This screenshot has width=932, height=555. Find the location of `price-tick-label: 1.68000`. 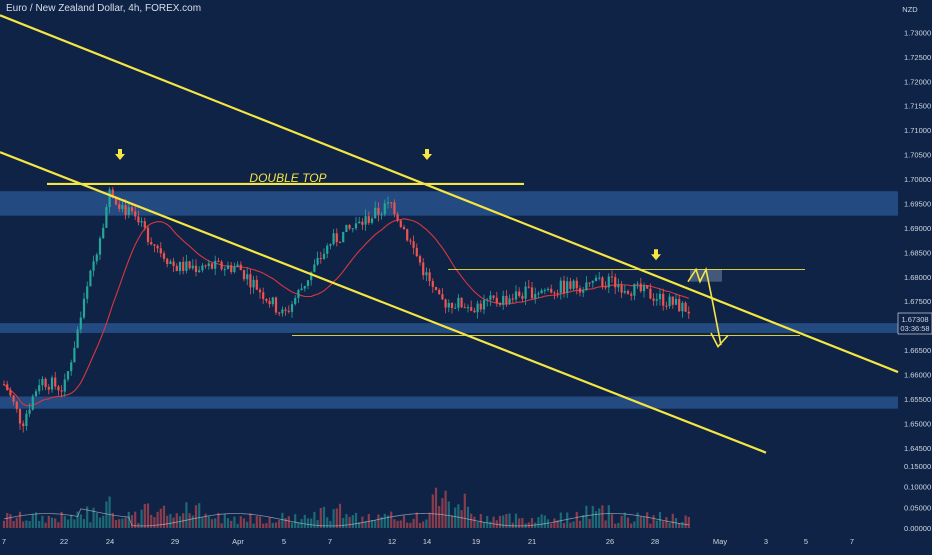

price-tick-label: 1.68000 is located at coordinates (917, 277).